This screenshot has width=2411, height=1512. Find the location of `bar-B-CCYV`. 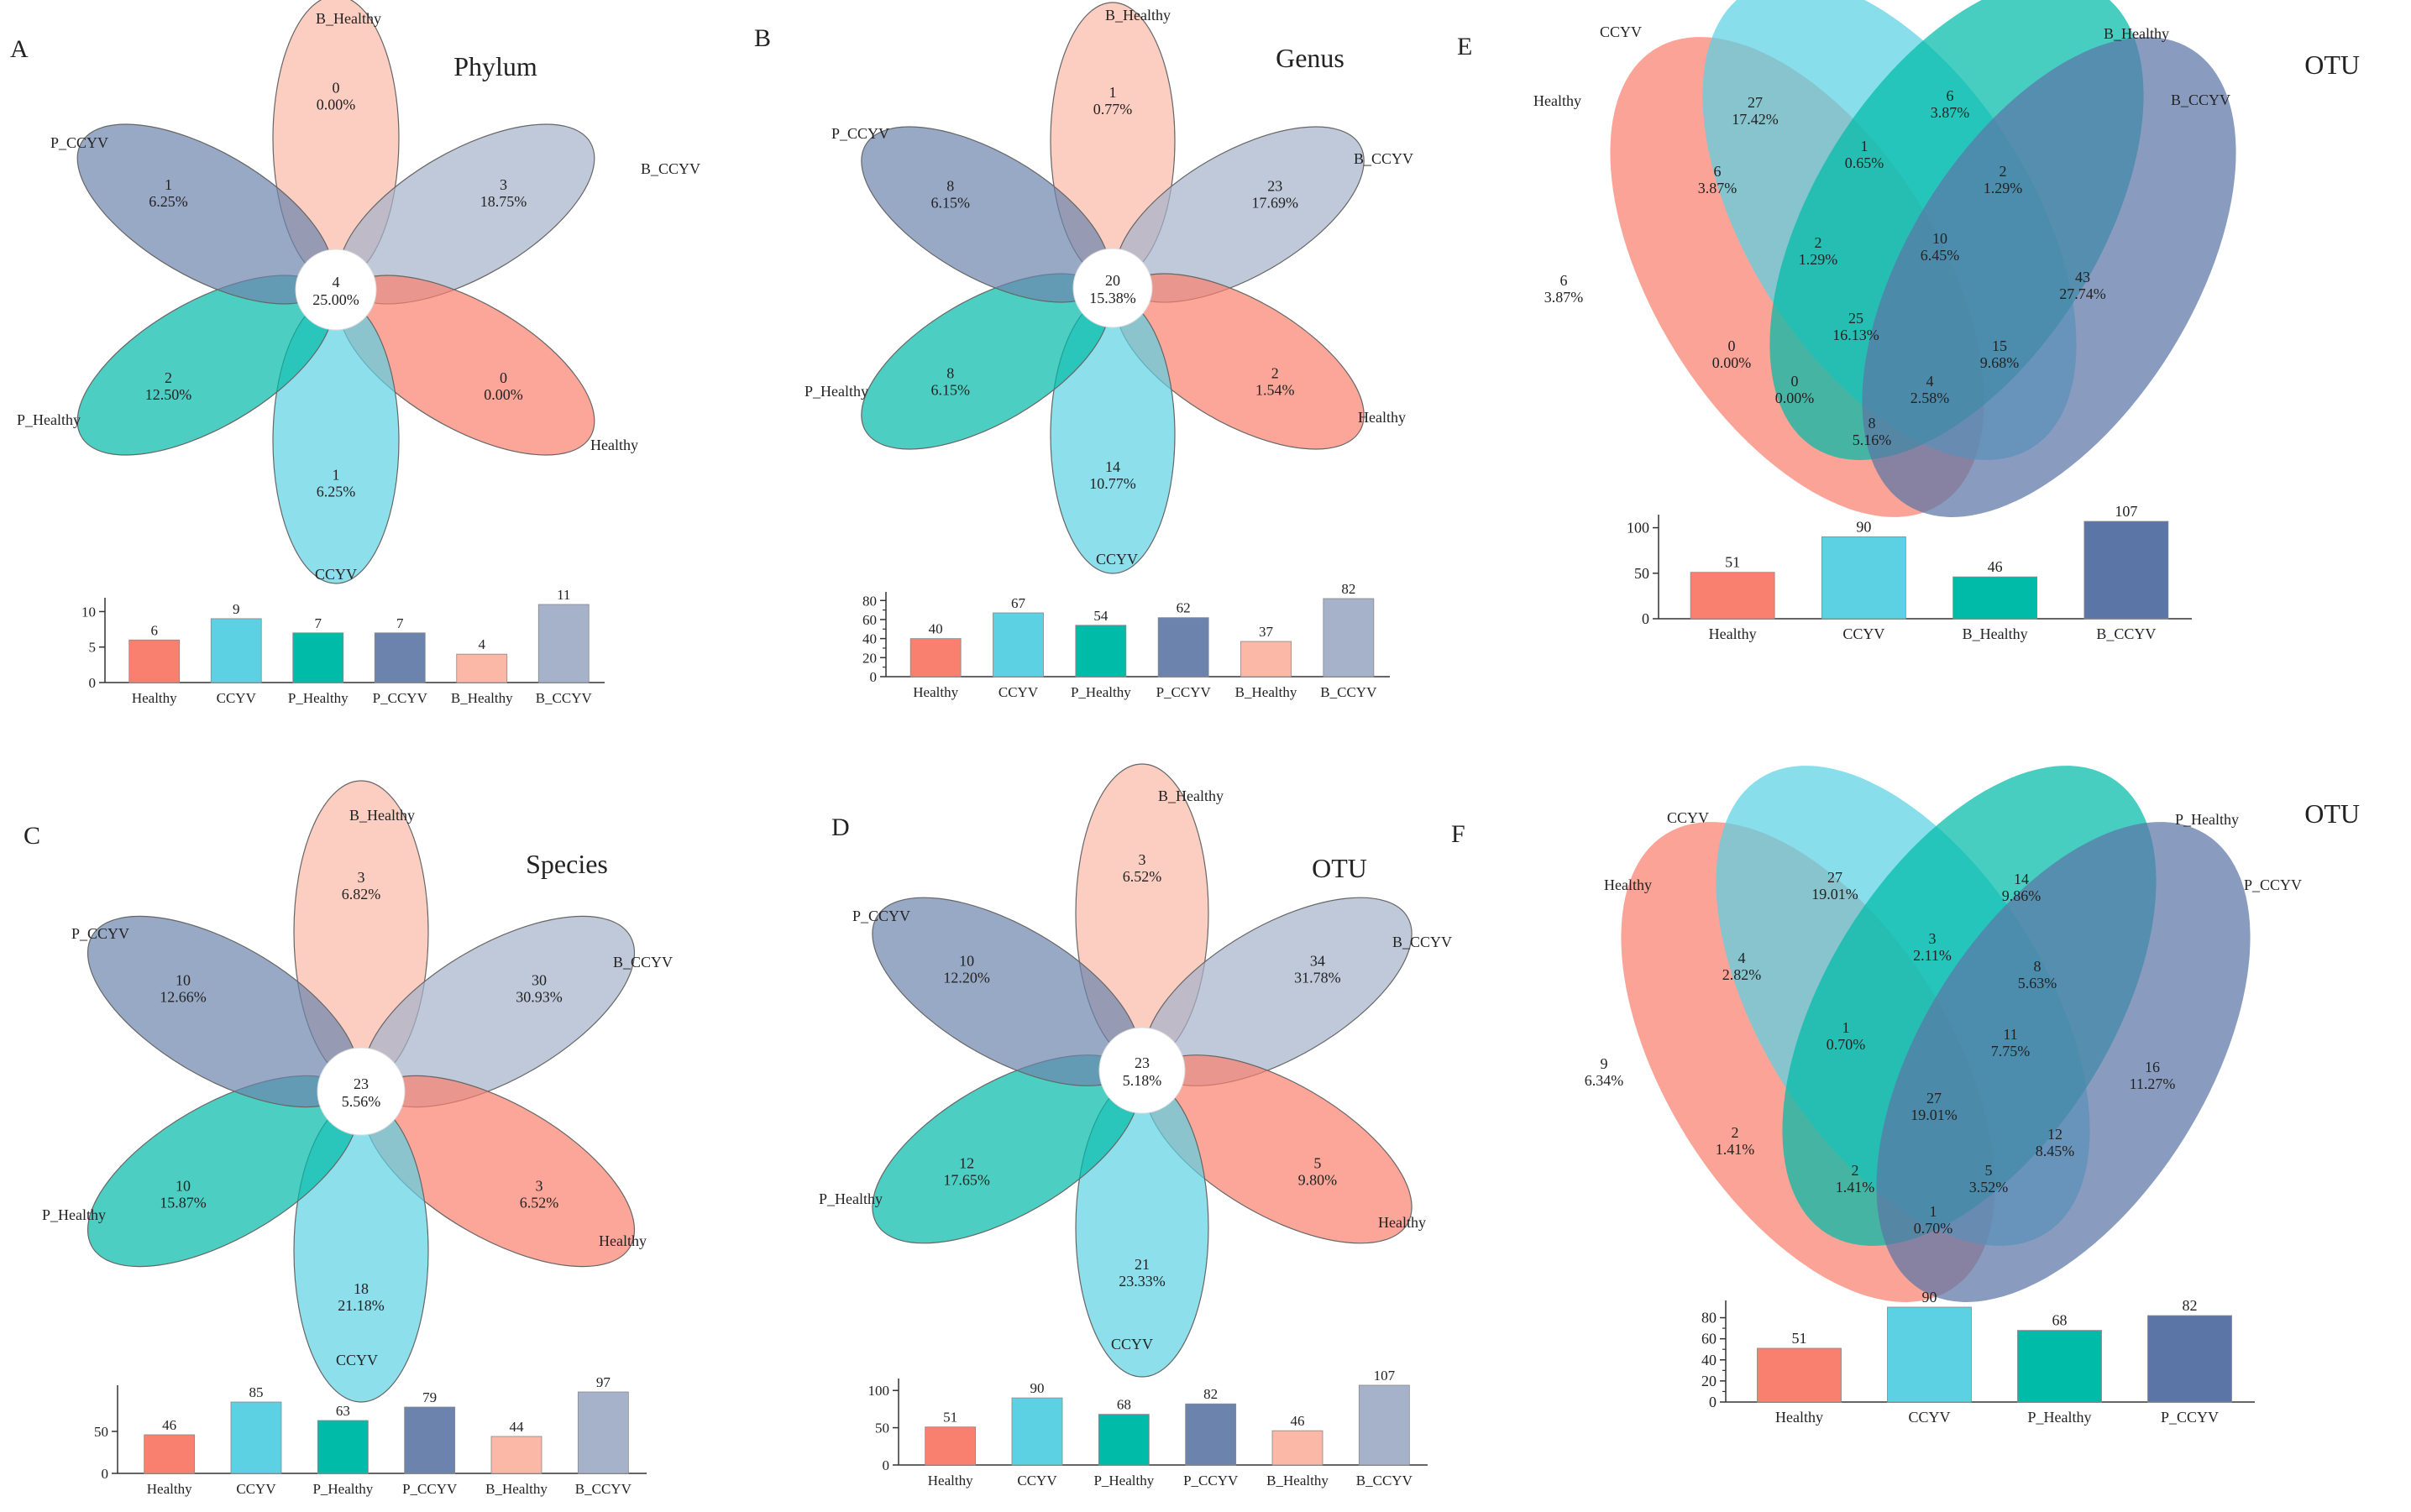

bar-B-CCYV is located at coordinates (1018, 645).